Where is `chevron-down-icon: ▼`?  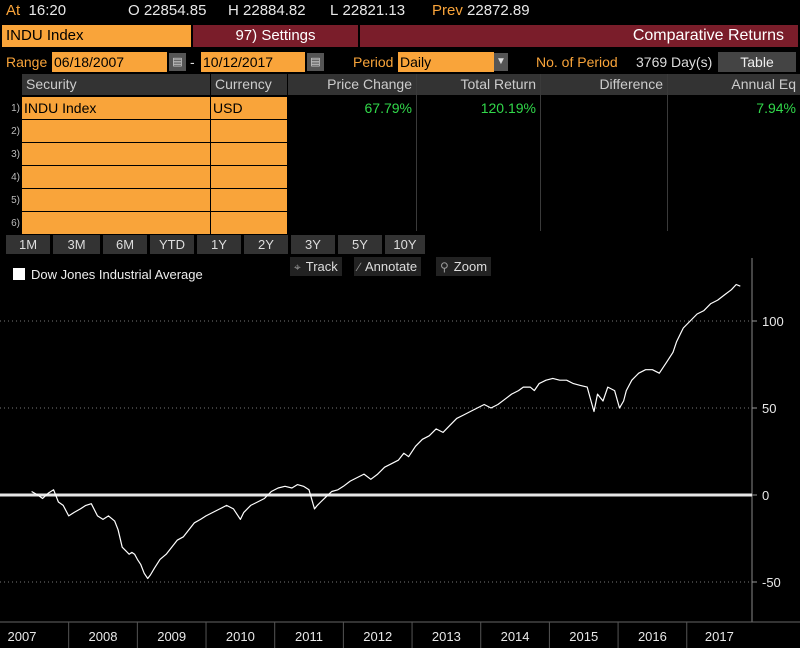 chevron-down-icon: ▼ is located at coordinates (501, 62).